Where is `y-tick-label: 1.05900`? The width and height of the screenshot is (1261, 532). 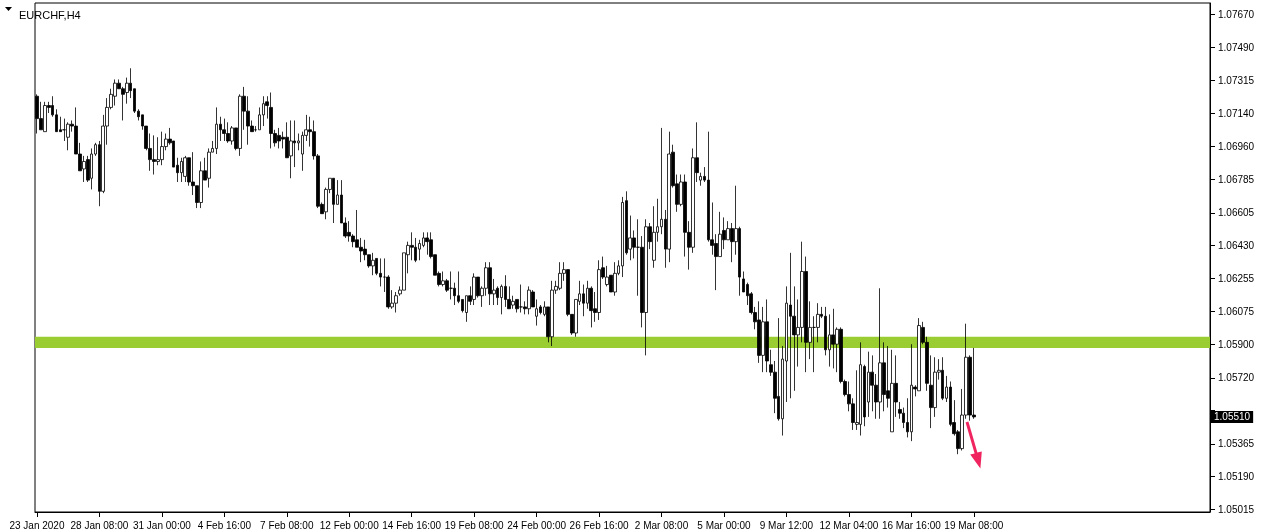
y-tick-label: 1.05900 is located at coordinates (1236, 344).